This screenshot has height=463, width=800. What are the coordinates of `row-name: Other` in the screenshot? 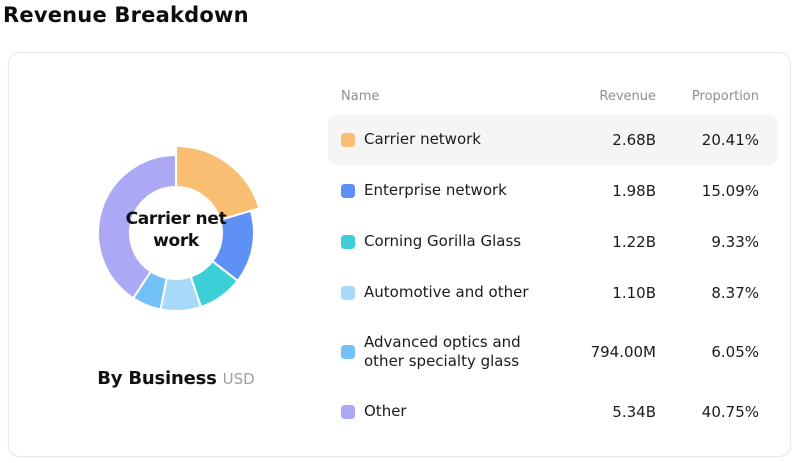 It's located at (385, 410).